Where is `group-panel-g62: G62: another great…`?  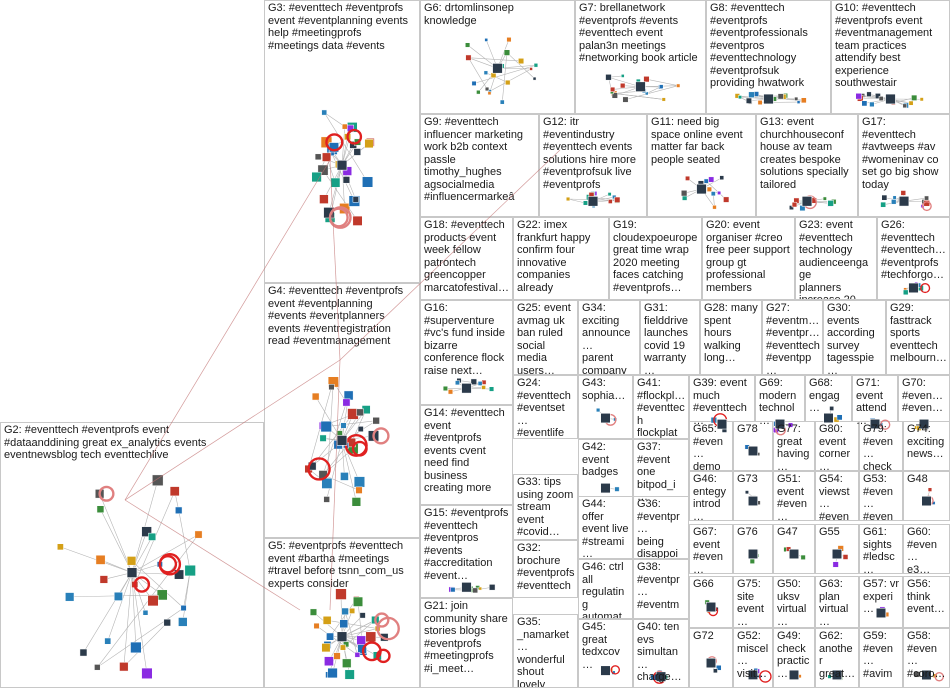 group-panel-g62: G62: another great… is located at coordinates (837, 658).